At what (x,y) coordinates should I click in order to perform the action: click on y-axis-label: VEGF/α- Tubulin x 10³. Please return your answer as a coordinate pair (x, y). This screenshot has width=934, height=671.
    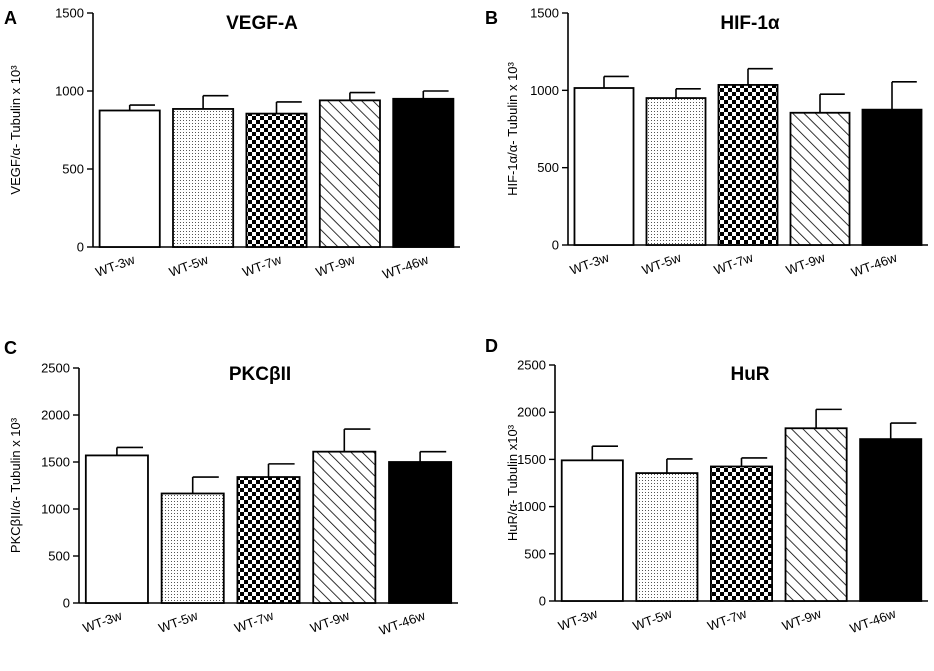
    Looking at the image, I should click on (15, 130).